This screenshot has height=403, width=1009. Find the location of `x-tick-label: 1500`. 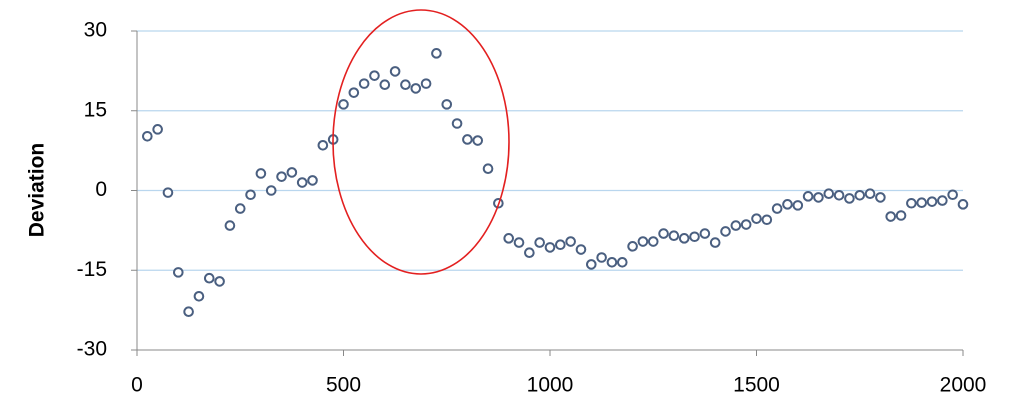

x-tick-label: 1500 is located at coordinates (756, 385).